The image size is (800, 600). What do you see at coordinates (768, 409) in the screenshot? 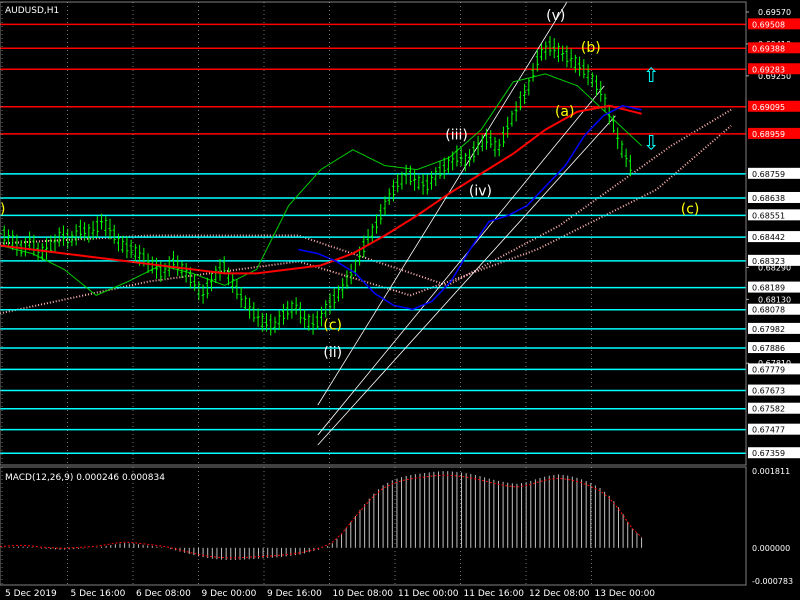
I see `support-level-label: 0.67582` at bounding box center [768, 409].